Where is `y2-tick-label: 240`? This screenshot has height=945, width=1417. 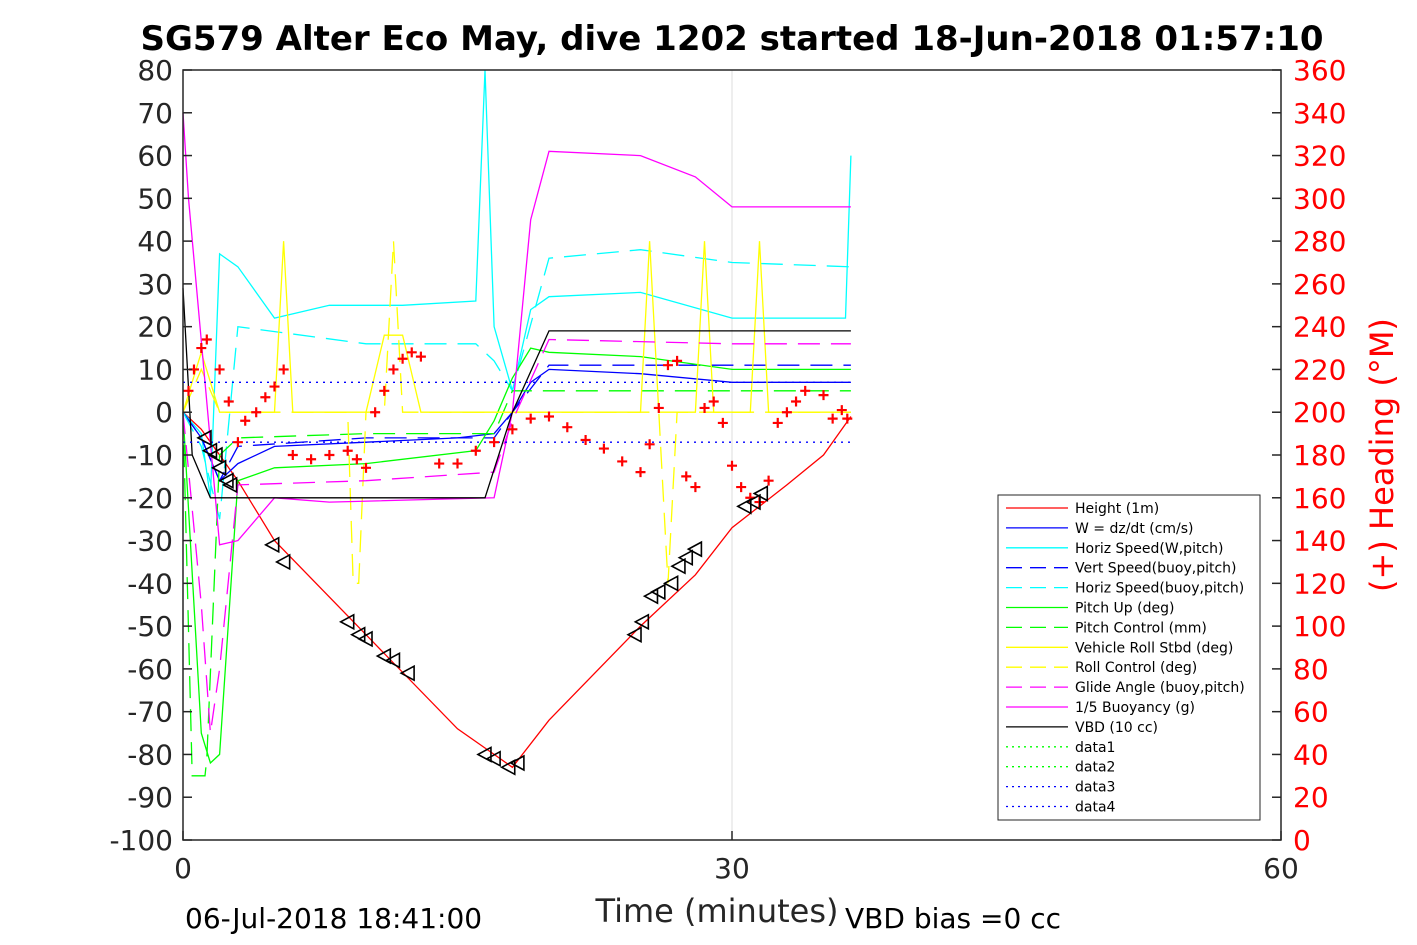 y2-tick-label: 240 is located at coordinates (1319, 327).